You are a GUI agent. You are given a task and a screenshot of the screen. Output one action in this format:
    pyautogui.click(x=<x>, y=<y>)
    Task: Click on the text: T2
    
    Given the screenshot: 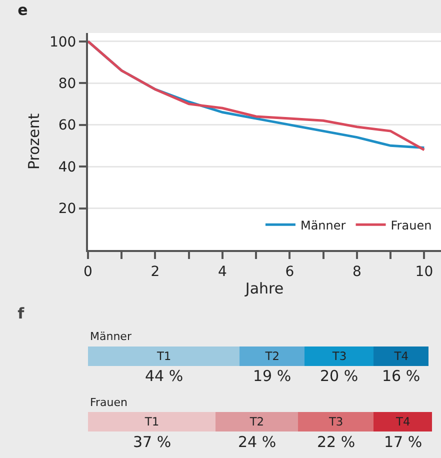 What is the action you would take?
    pyautogui.click(x=257, y=421)
    